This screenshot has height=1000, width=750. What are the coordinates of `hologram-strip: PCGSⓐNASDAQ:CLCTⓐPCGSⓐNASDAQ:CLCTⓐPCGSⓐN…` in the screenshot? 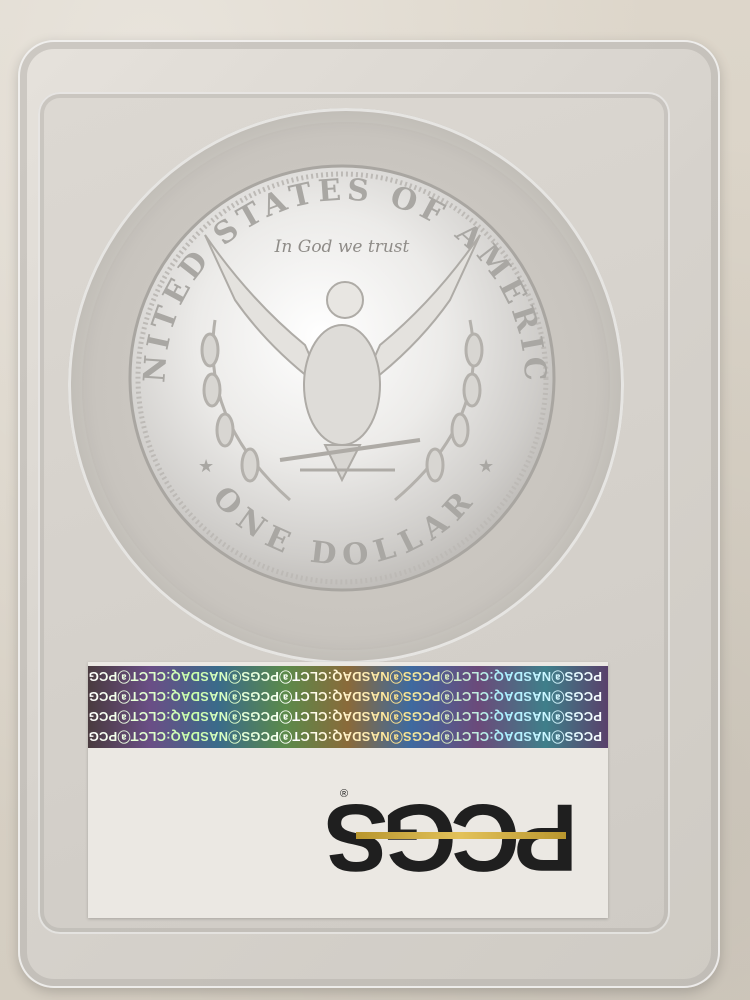 It's located at (348, 707).